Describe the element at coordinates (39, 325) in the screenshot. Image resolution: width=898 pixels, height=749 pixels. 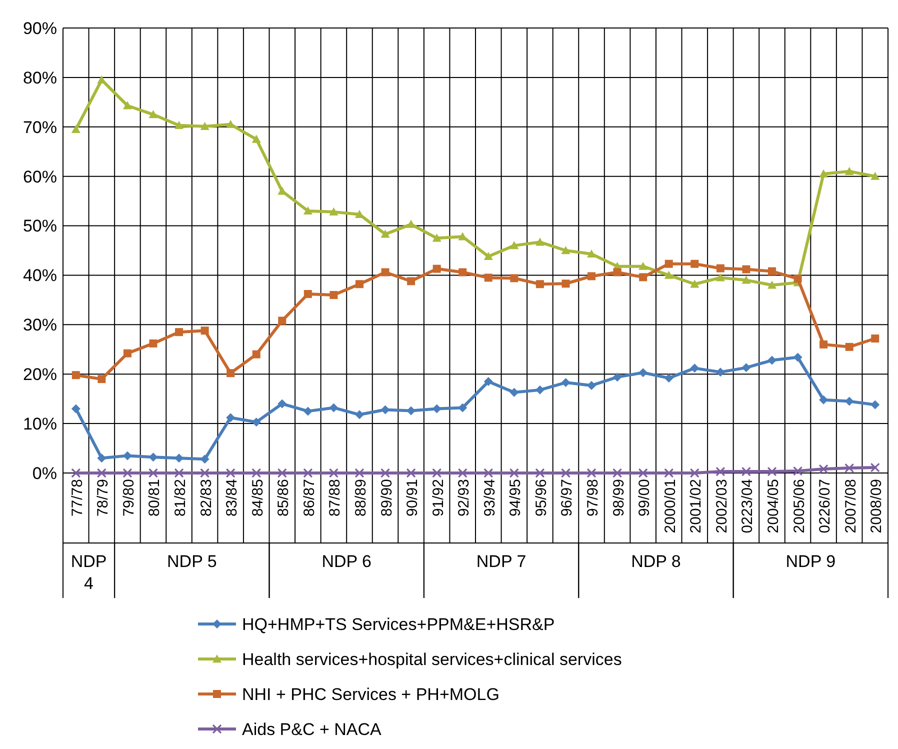
I see `y-tick-label: 30%` at that location.